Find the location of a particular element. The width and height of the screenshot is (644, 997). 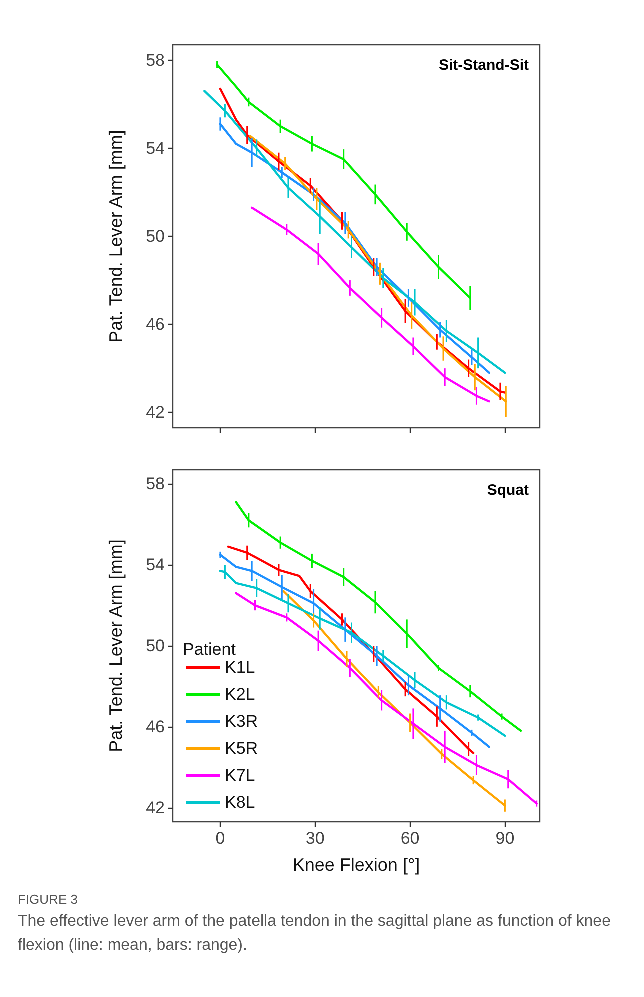

legend-label: K1L is located at coordinates (240, 667).